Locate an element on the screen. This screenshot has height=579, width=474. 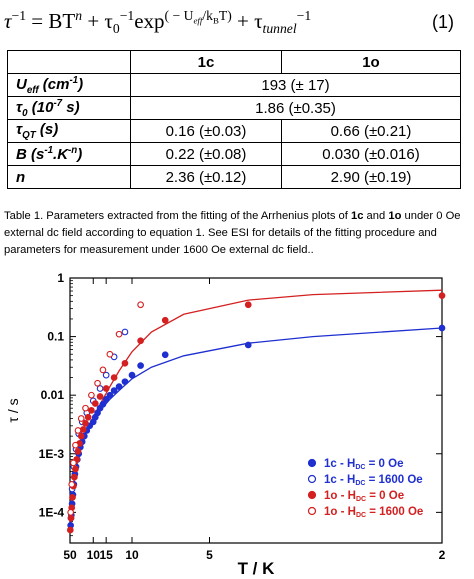
eq-exp-post: T) is located at coordinates (225, 15).